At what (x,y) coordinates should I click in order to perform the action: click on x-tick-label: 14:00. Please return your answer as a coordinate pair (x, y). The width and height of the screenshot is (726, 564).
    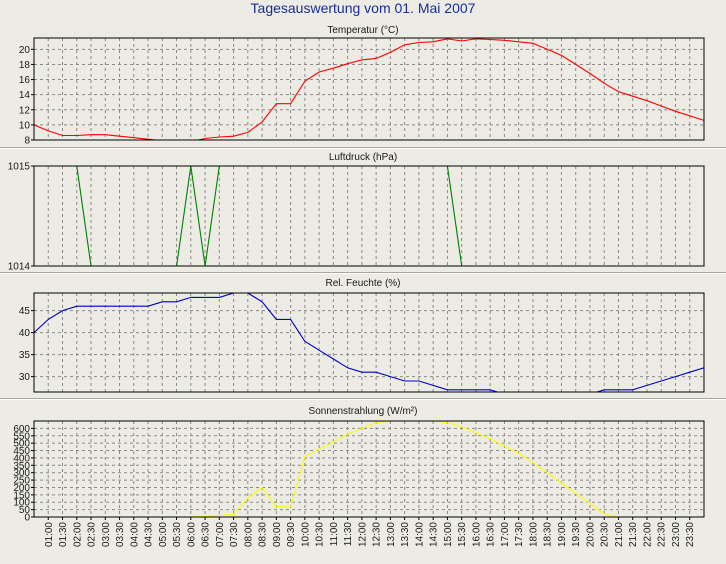
    Looking at the image, I should click on (419, 534).